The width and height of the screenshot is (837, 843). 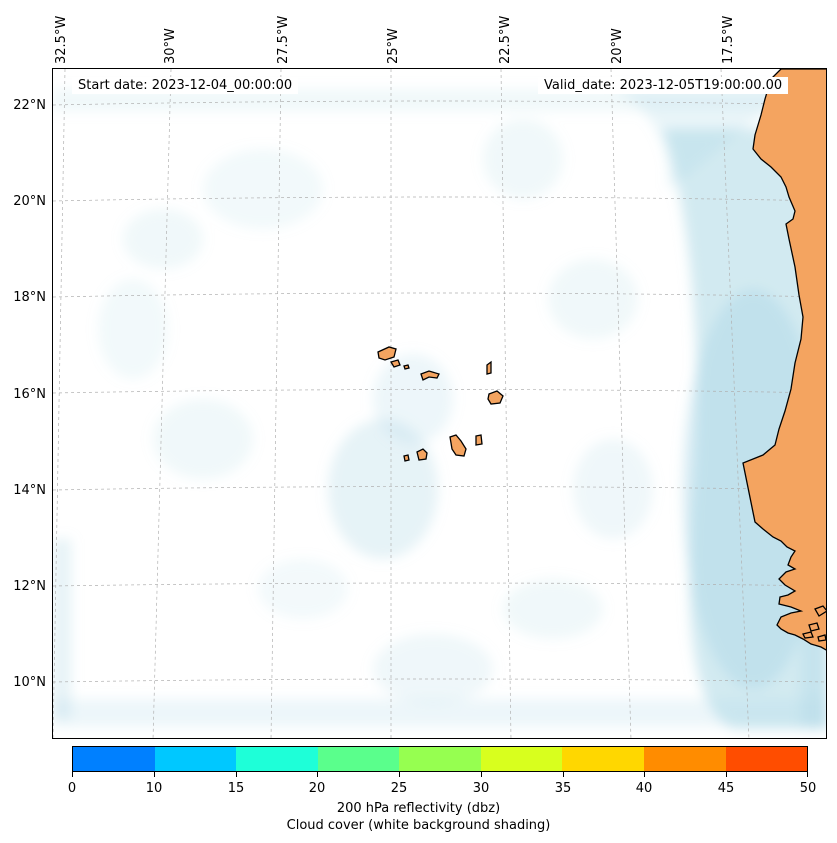 I want to click on colorbar-tick-label: 25, so click(x=399, y=788).